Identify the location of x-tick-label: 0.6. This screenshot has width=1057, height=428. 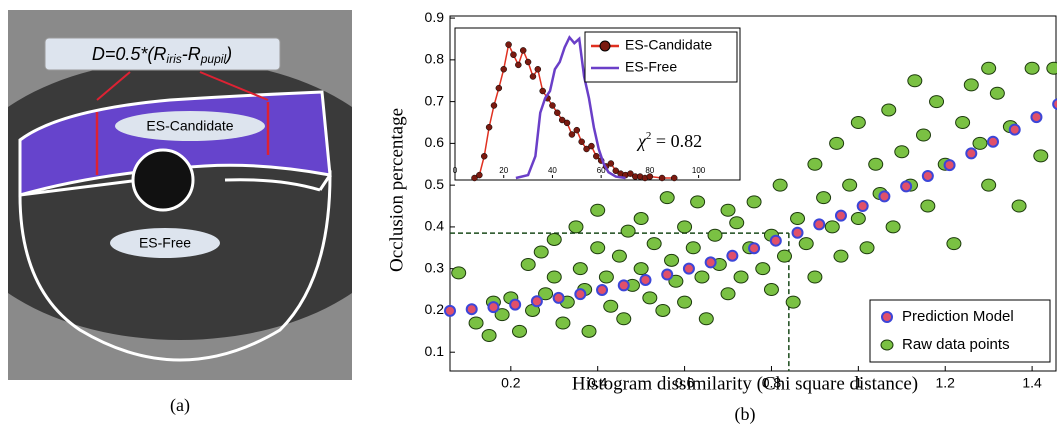
(685, 383).